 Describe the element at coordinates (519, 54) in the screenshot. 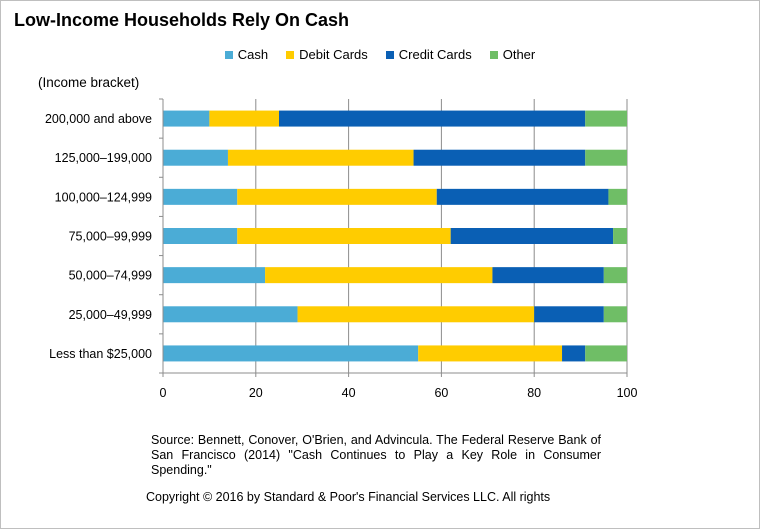

I see `legend-label: Other` at that location.